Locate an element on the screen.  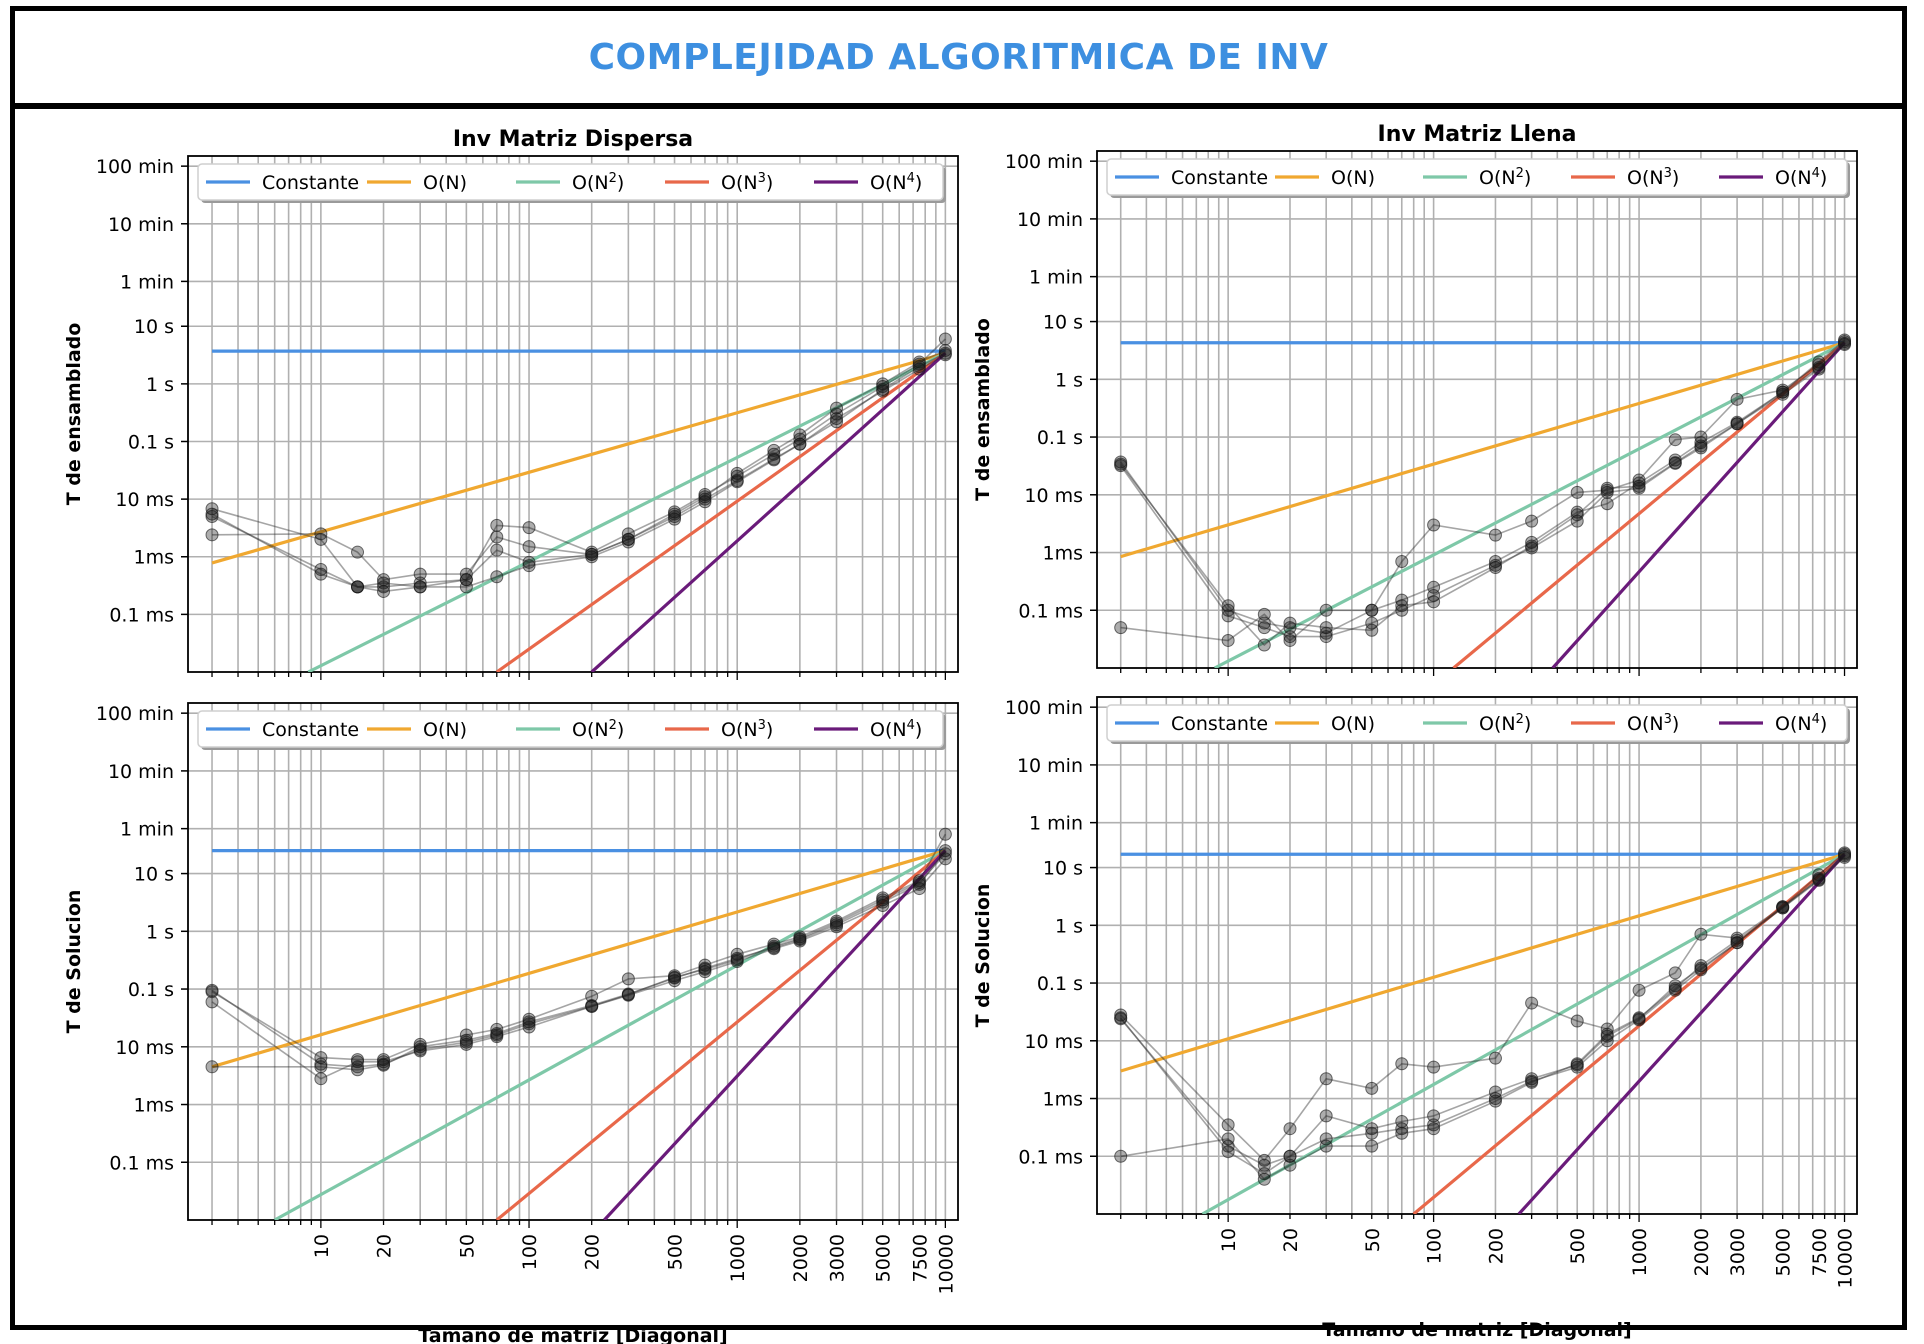
y-tick-label: 1 s is located at coordinates (1069, 380).